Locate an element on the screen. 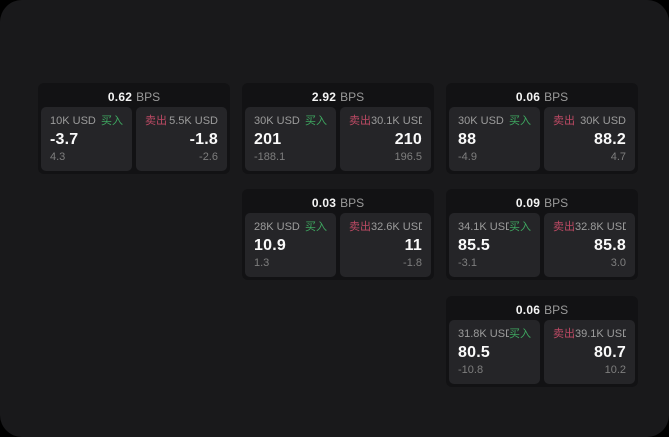 The height and width of the screenshot is (437, 669). buy-delta: 4.3 is located at coordinates (58, 157).